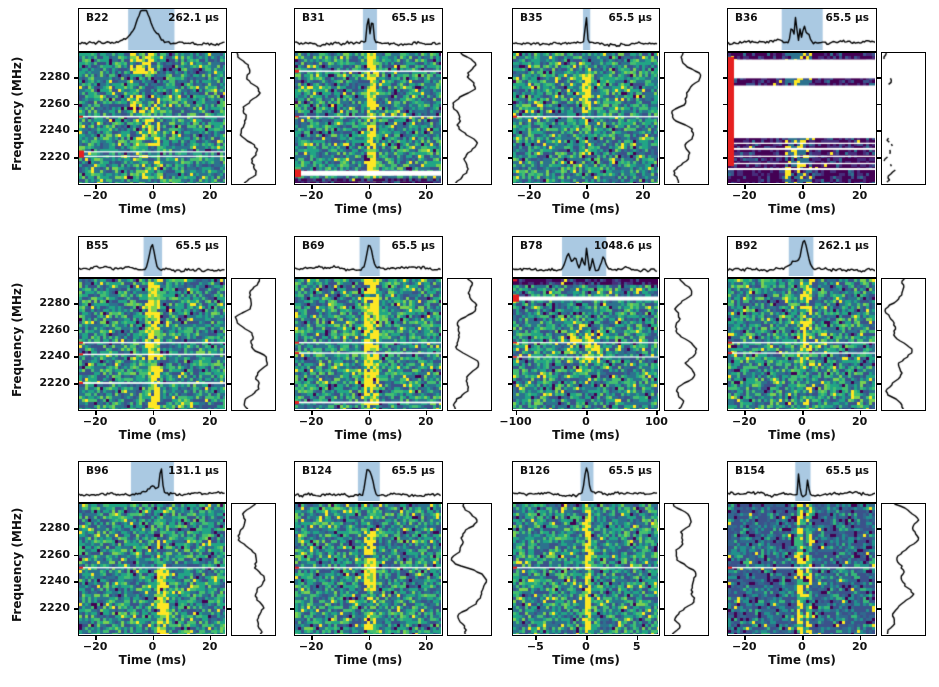 Image resolution: width=939 pixels, height=687 pixels. What do you see at coordinates (313, 18) in the screenshot?
I see `burst-id-label: B31` at bounding box center [313, 18].